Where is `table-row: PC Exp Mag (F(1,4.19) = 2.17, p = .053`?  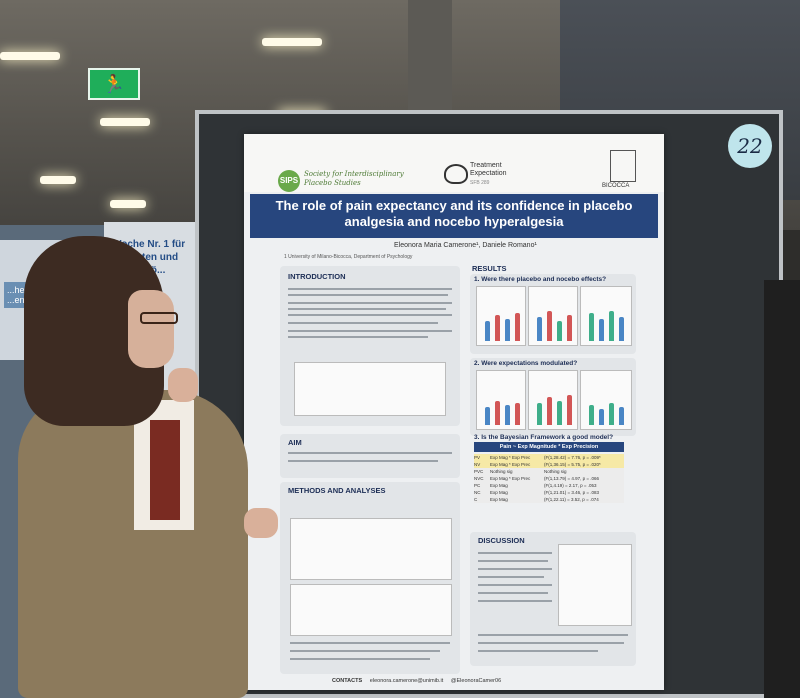 table-row: PC Exp Mag (F(1,4.19) = 2.17, p = .053 is located at coordinates (549, 485).